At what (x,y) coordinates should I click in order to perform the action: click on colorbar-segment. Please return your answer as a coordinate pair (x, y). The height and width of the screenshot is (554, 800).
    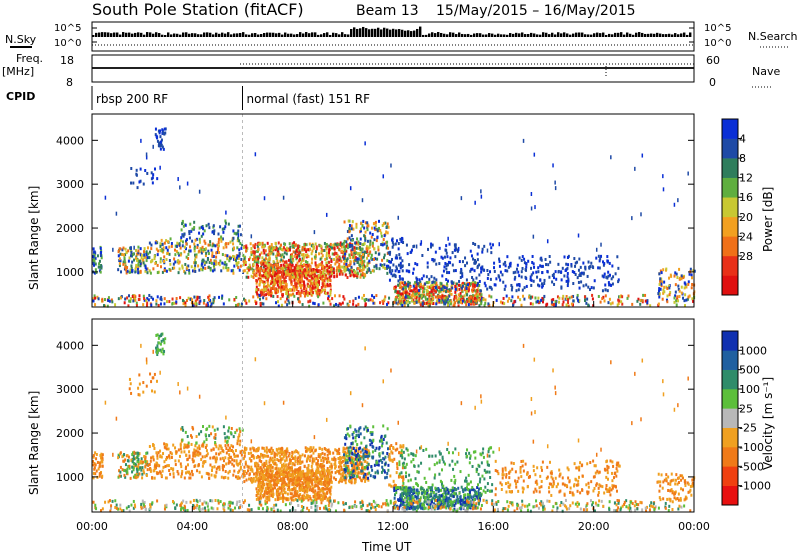
    Looking at the image, I should click on (730, 226).